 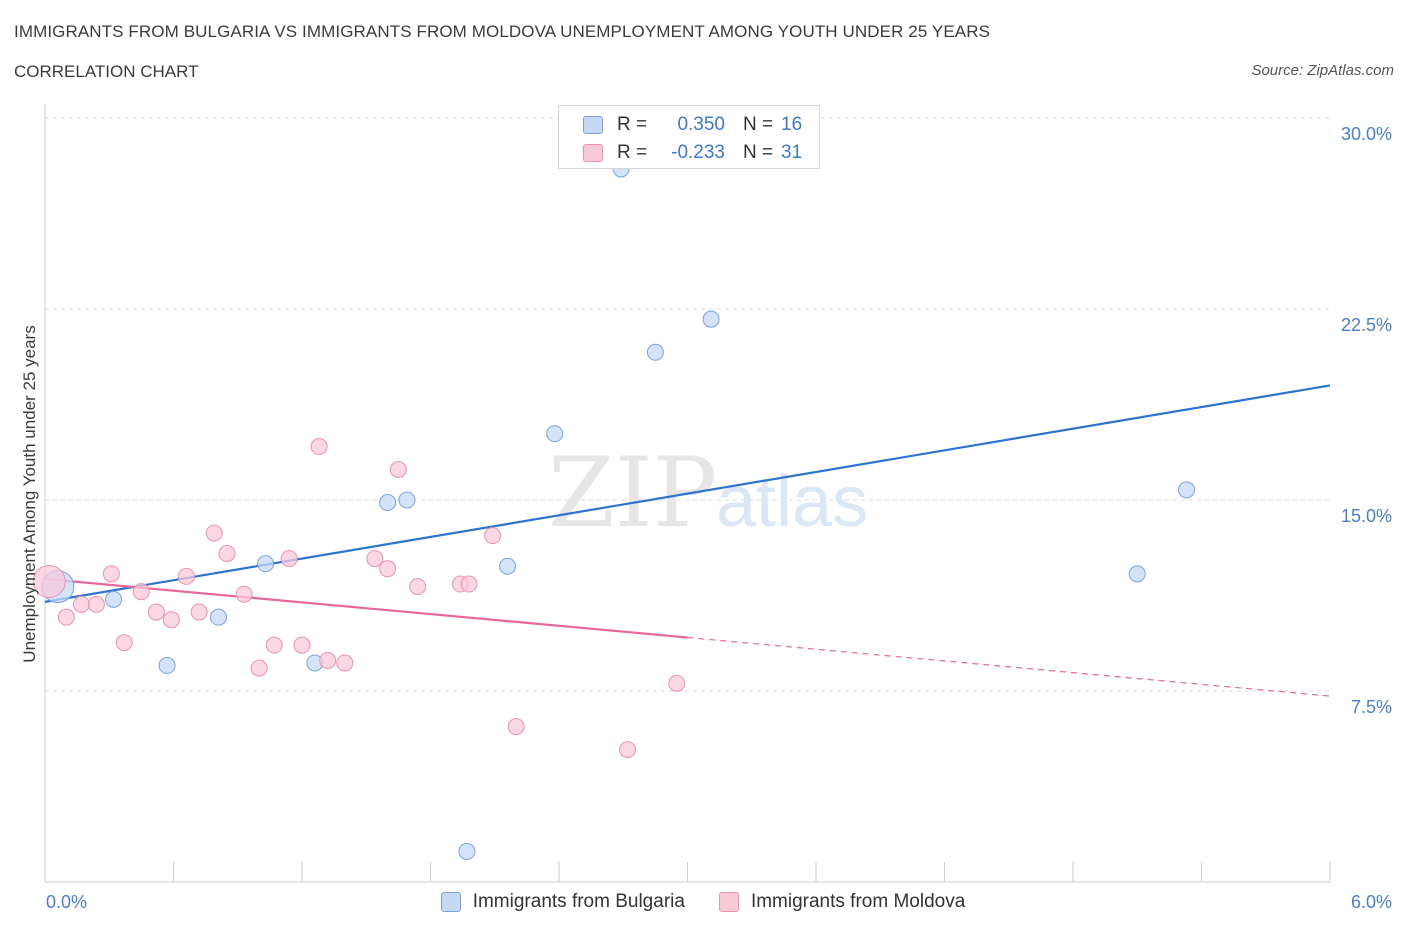 I want to click on x-tick-label: 6.0%, so click(x=1371, y=902).